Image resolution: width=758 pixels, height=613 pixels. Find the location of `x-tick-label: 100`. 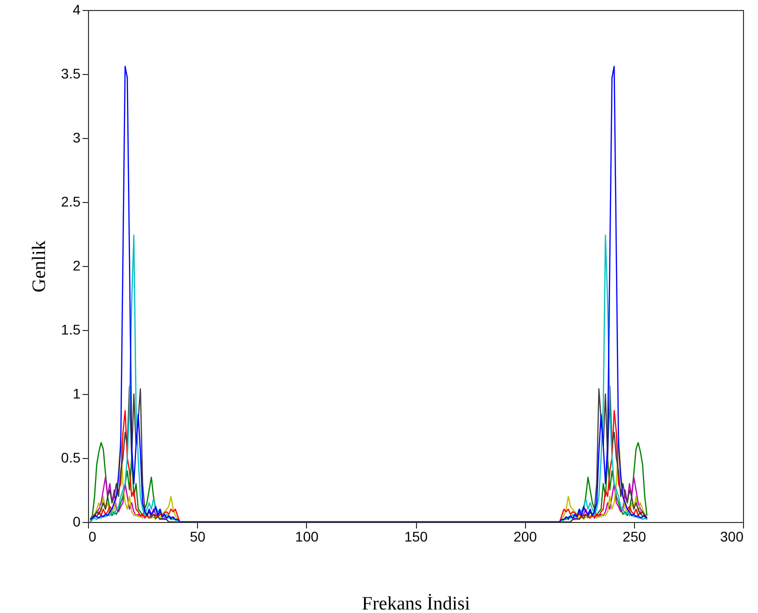

x-tick-label: 100 is located at coordinates (307, 536).